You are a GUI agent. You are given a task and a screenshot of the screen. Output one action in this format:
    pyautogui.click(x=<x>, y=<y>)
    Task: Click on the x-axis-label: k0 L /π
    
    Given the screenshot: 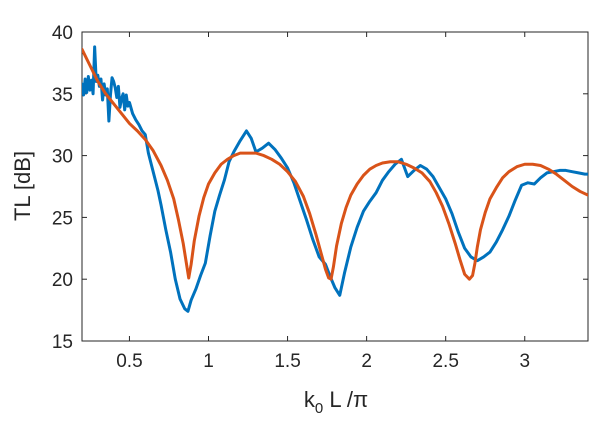 What is the action you would take?
    pyautogui.click(x=336, y=402)
    